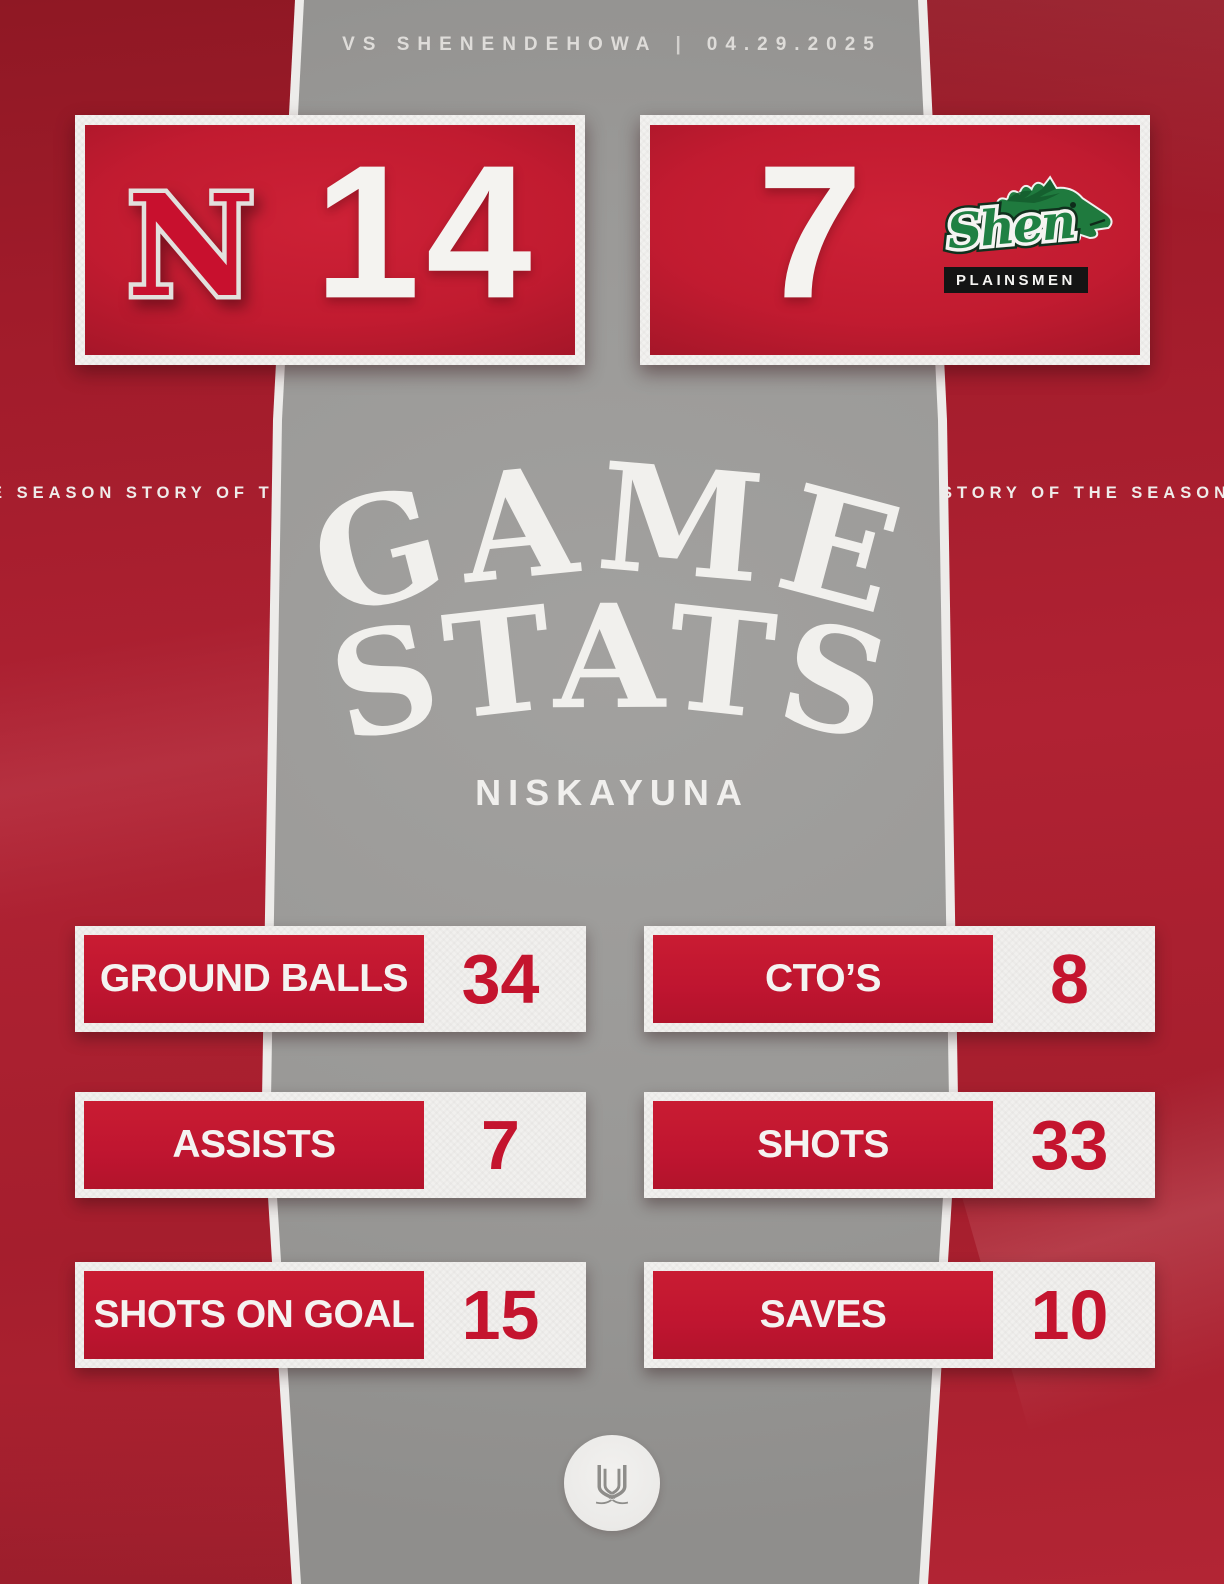 The width and height of the screenshot is (1224, 1584). I want to click on game-date: 04.29.2025, so click(794, 44).